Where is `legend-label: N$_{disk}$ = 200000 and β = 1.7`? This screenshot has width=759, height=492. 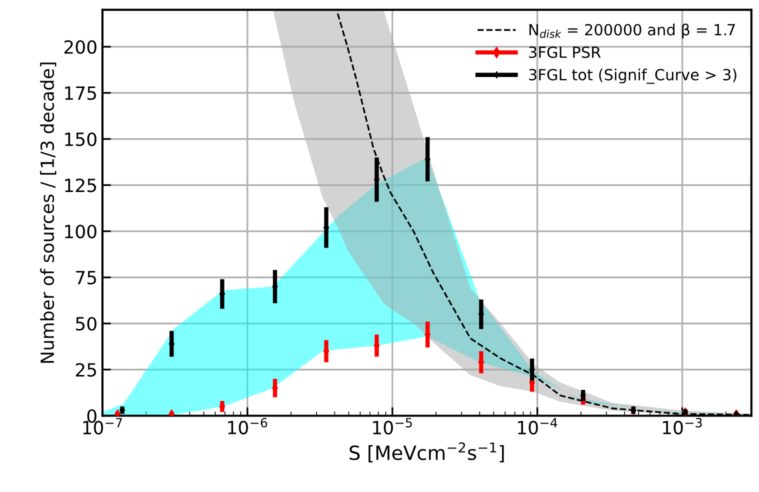 legend-label: N$_{disk}$ = 200000 and β = 1.7 is located at coordinates (632, 31).